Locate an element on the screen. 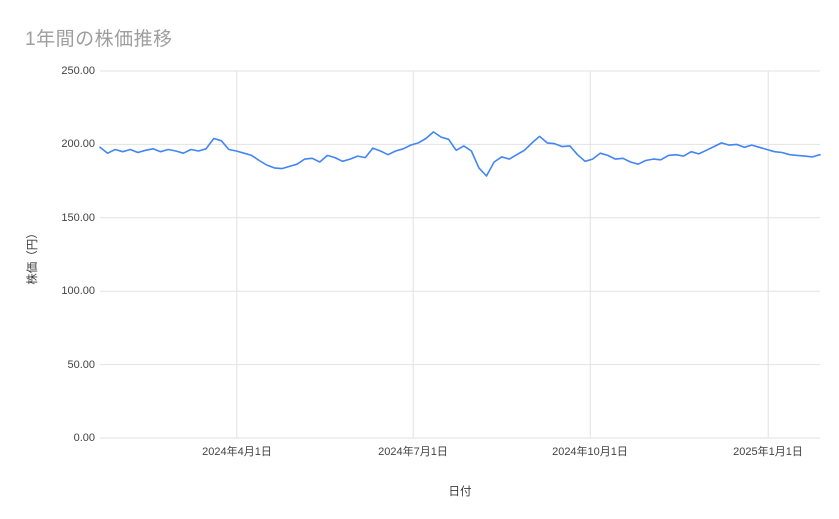 Image resolution: width=839 pixels, height=519 pixels. x-tick-label: 2024年4月1日 is located at coordinates (237, 452).